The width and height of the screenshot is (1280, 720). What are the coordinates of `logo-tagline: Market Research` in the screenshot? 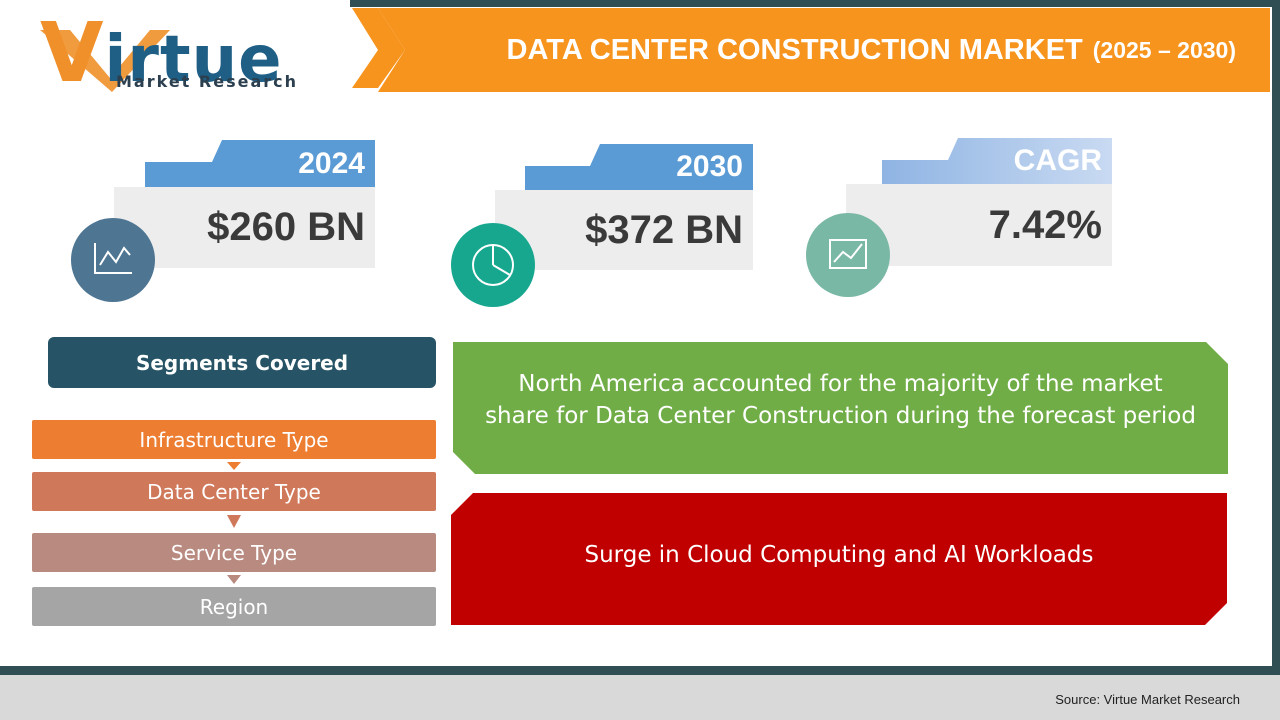 It's located at (207, 81).